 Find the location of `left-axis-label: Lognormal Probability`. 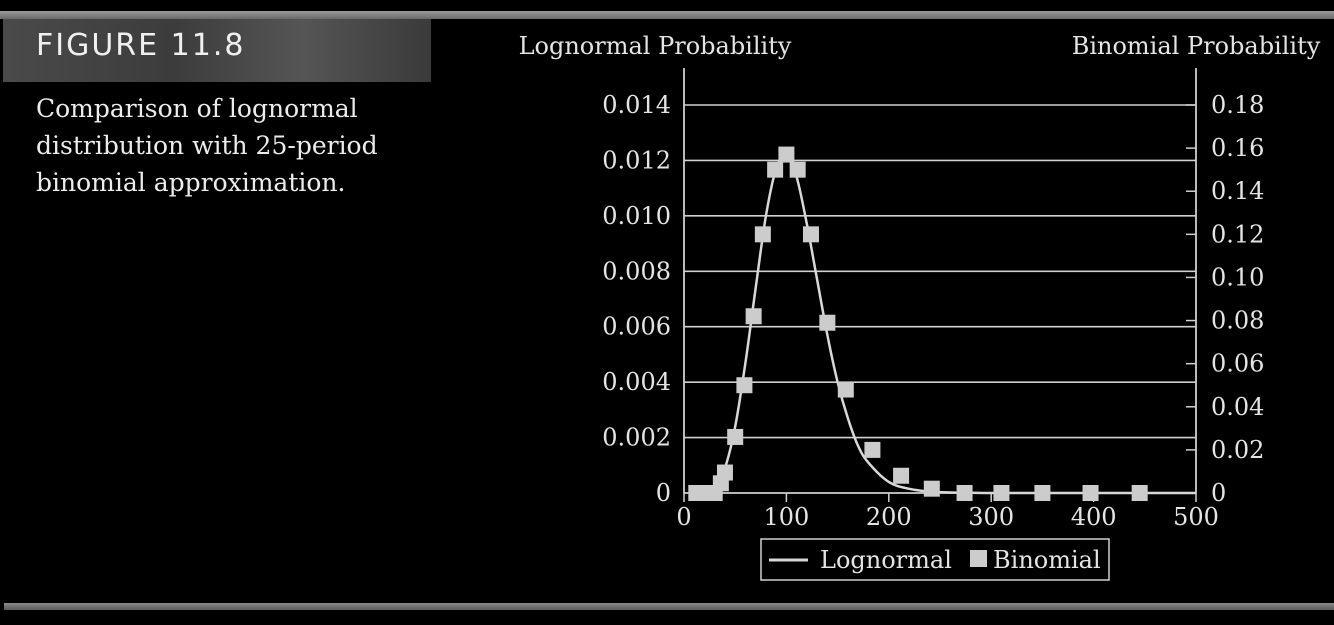

left-axis-label: Lognormal Probability is located at coordinates (655, 46).